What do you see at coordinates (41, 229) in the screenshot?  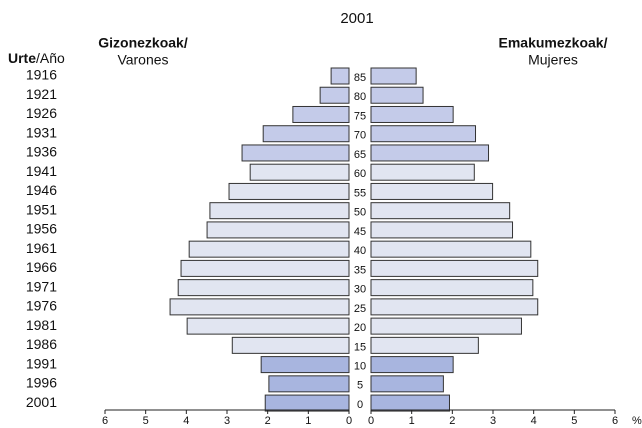 I see `y-tick-label: 1956` at bounding box center [41, 229].